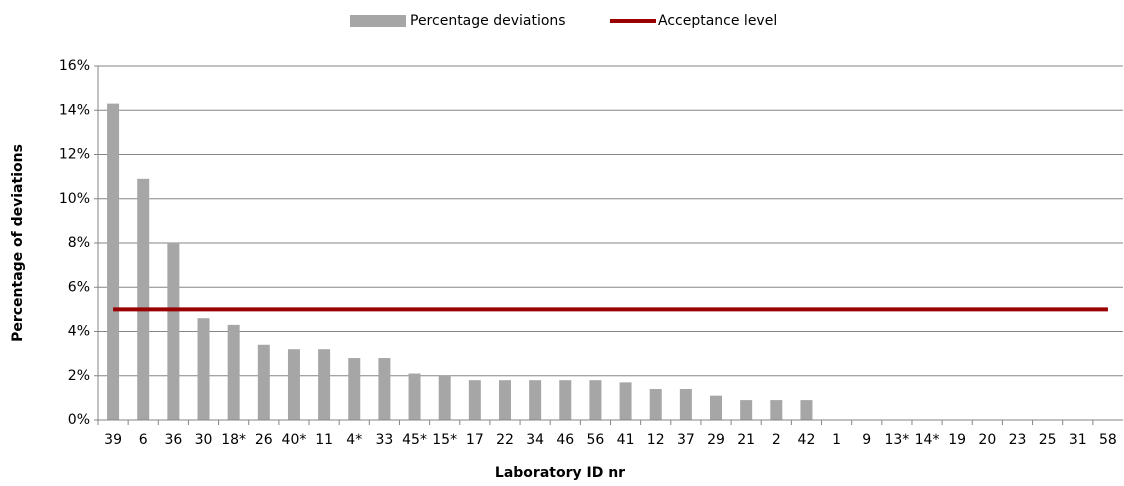  What do you see at coordinates (79, 287) in the screenshot?
I see `y-tick-label: 6%` at bounding box center [79, 287].